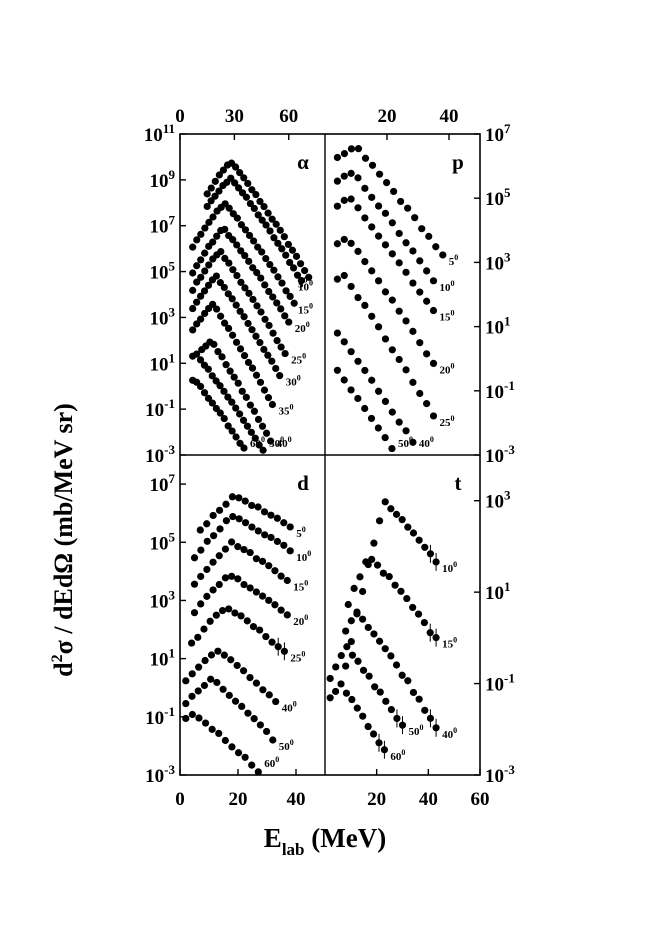  Describe the element at coordinates (498, 197) in the screenshot. I see `y-tick-label: 10⁵` at that location.